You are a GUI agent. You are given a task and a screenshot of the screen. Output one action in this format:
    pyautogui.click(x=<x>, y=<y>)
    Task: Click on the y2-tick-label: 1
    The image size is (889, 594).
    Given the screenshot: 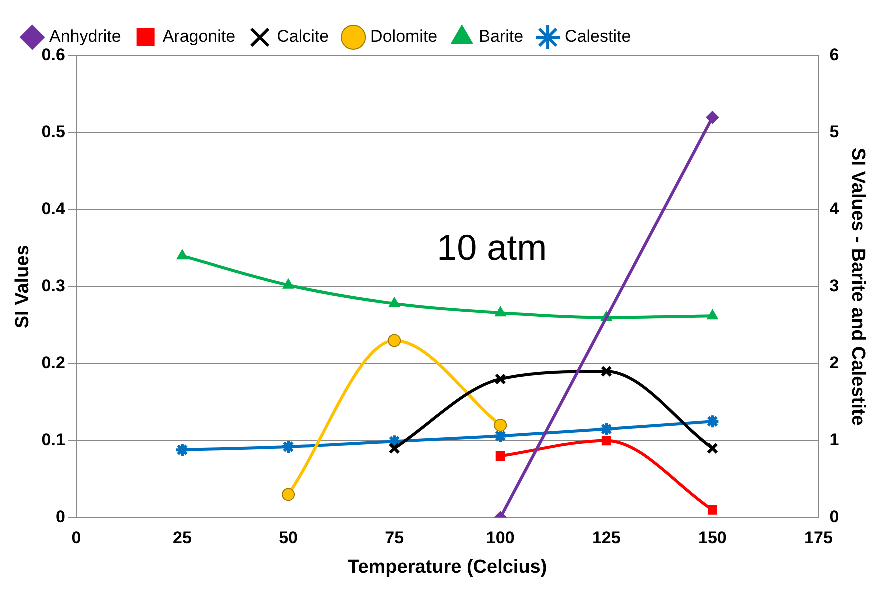 What is the action you would take?
    pyautogui.click(x=835, y=440)
    